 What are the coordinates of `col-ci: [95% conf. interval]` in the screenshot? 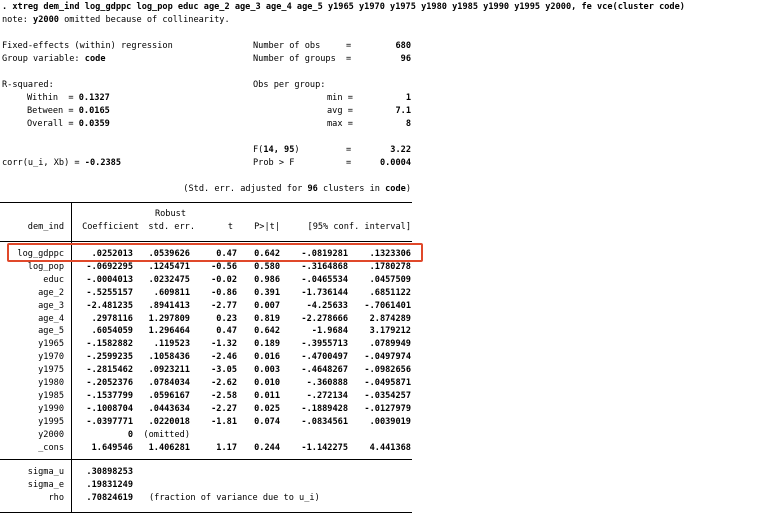 It's located at (359, 227).